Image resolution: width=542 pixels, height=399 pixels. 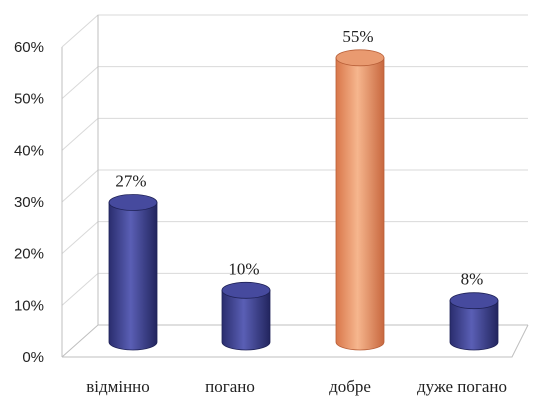 I want to click on y-tick-label: 0%, so click(x=33, y=357).